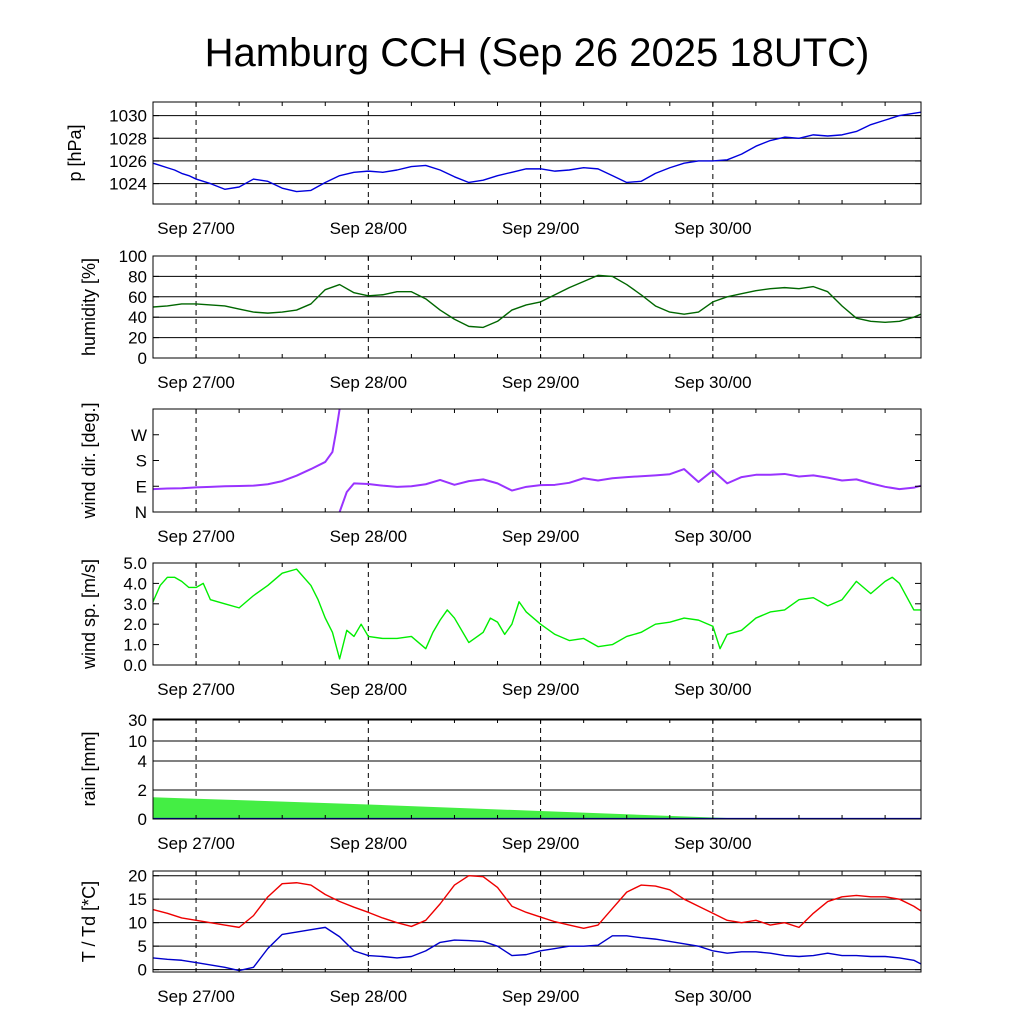 This screenshot has height=1024, width=1024. What do you see at coordinates (713, 689) in the screenshot?
I see `x-tick-label-3-3: Sep 30/00` at bounding box center [713, 689].